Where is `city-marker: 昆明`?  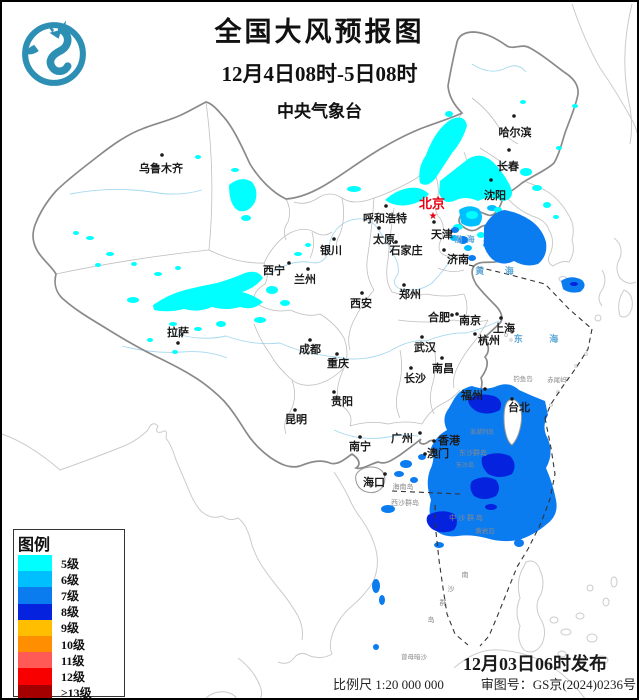
city-marker: 昆明 is located at coordinates (296, 417).